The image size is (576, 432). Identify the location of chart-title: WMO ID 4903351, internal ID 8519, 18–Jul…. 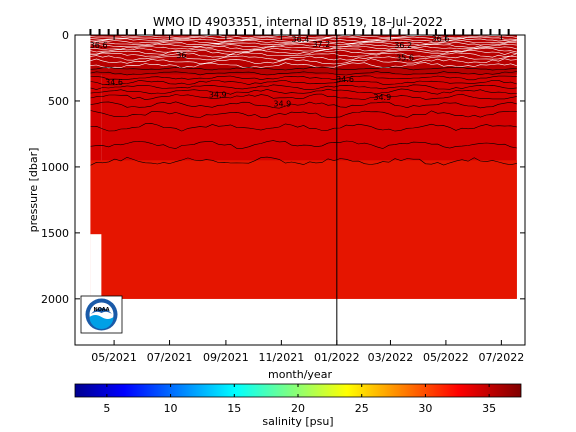
(298, 22).